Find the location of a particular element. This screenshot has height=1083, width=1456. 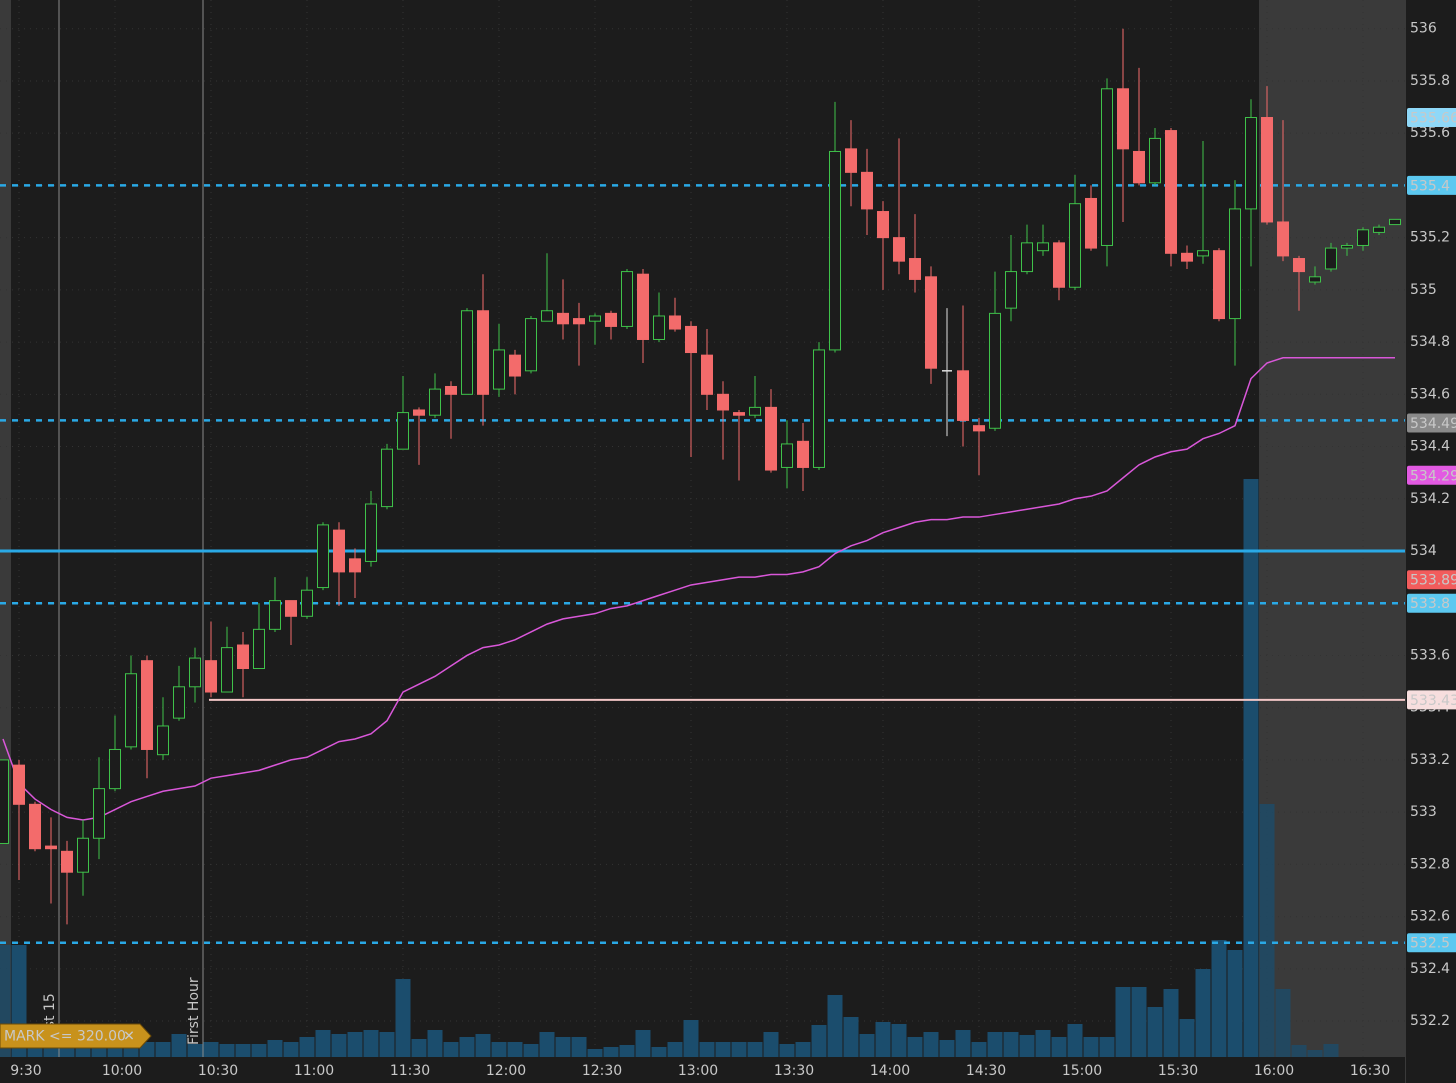

y-tick-label: 534.8 is located at coordinates (1430, 342).